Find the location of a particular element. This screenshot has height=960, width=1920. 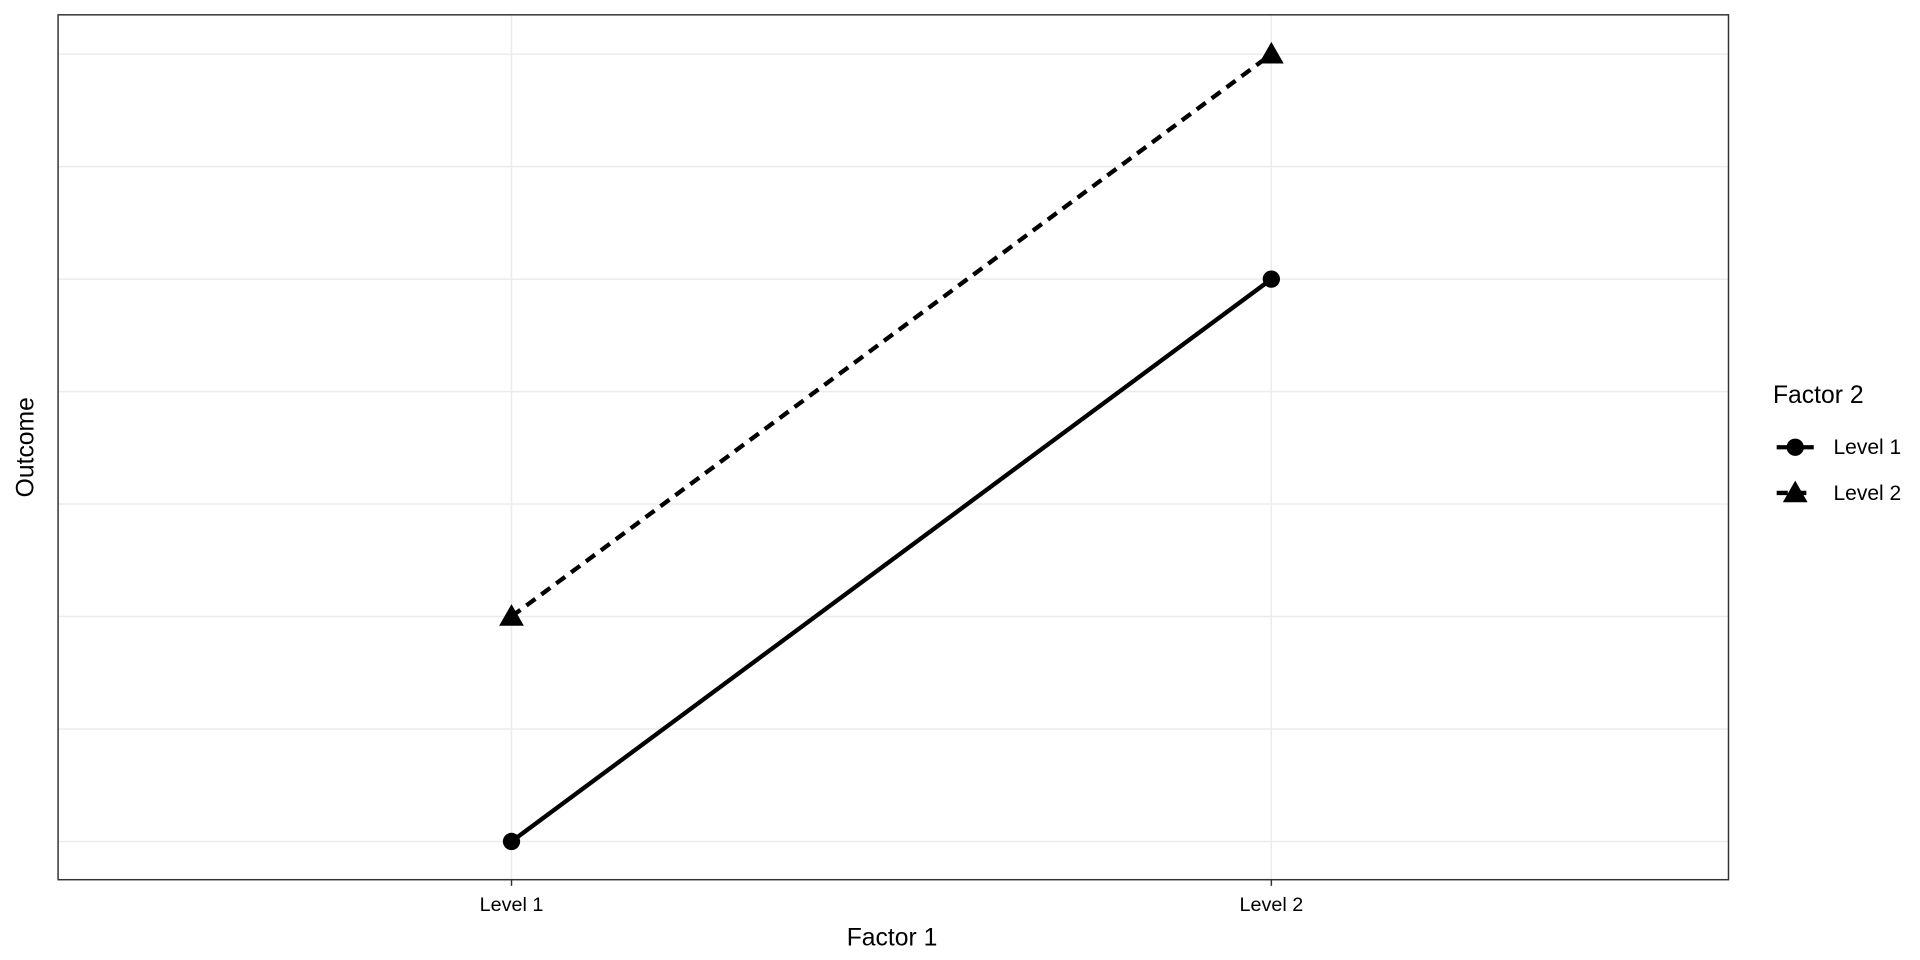

legend-title: Factor 2 is located at coordinates (1818, 395).